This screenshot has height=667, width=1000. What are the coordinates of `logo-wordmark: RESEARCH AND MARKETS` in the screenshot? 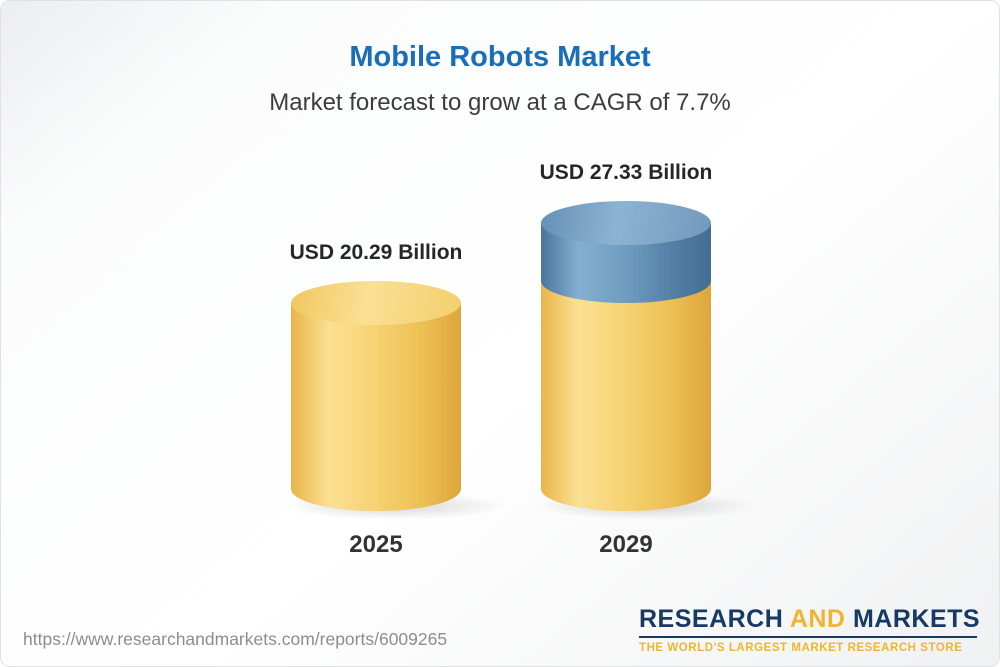 It's located at (810, 619).